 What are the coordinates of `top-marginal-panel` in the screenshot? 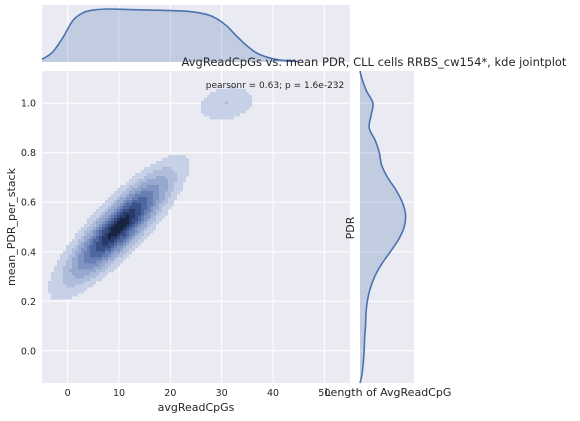 It's located at (195, 34).